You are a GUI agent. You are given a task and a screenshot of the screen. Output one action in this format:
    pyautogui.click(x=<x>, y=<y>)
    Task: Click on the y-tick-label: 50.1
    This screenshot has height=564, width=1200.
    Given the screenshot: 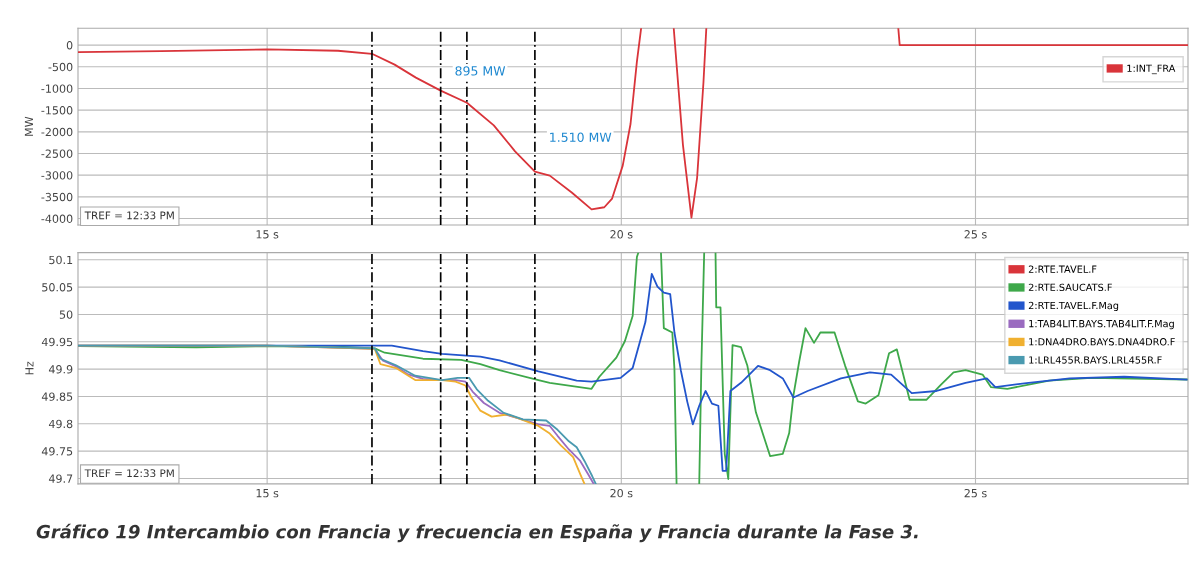 What is the action you would take?
    pyautogui.click(x=61, y=260)
    